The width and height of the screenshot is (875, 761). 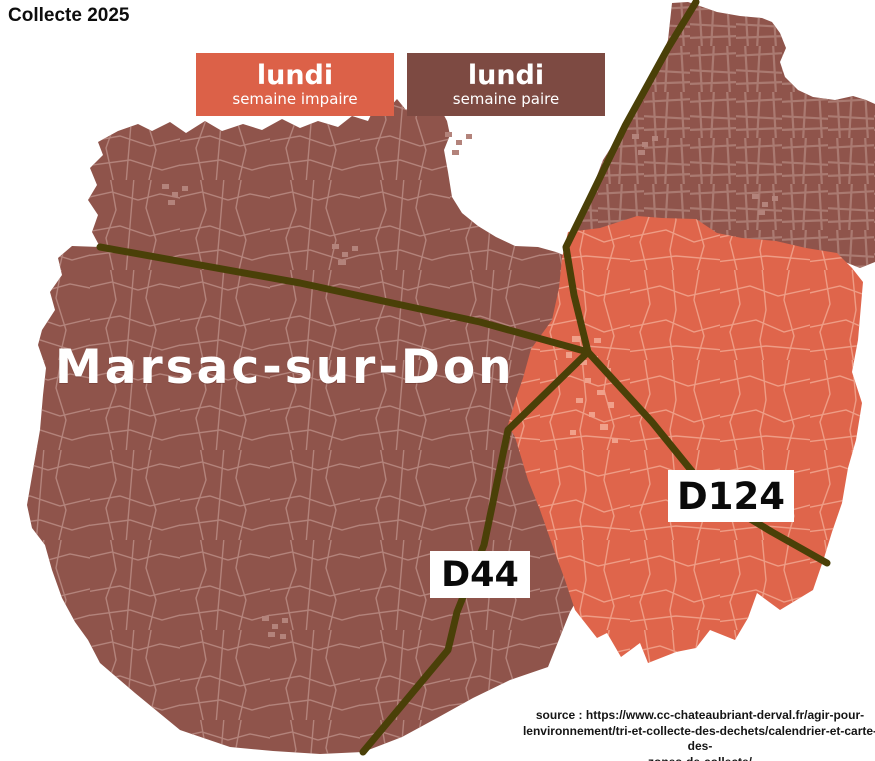 What do you see at coordinates (721, 135) in the screenshot?
I see `zone-semaine-paire-northeast` at bounding box center [721, 135].